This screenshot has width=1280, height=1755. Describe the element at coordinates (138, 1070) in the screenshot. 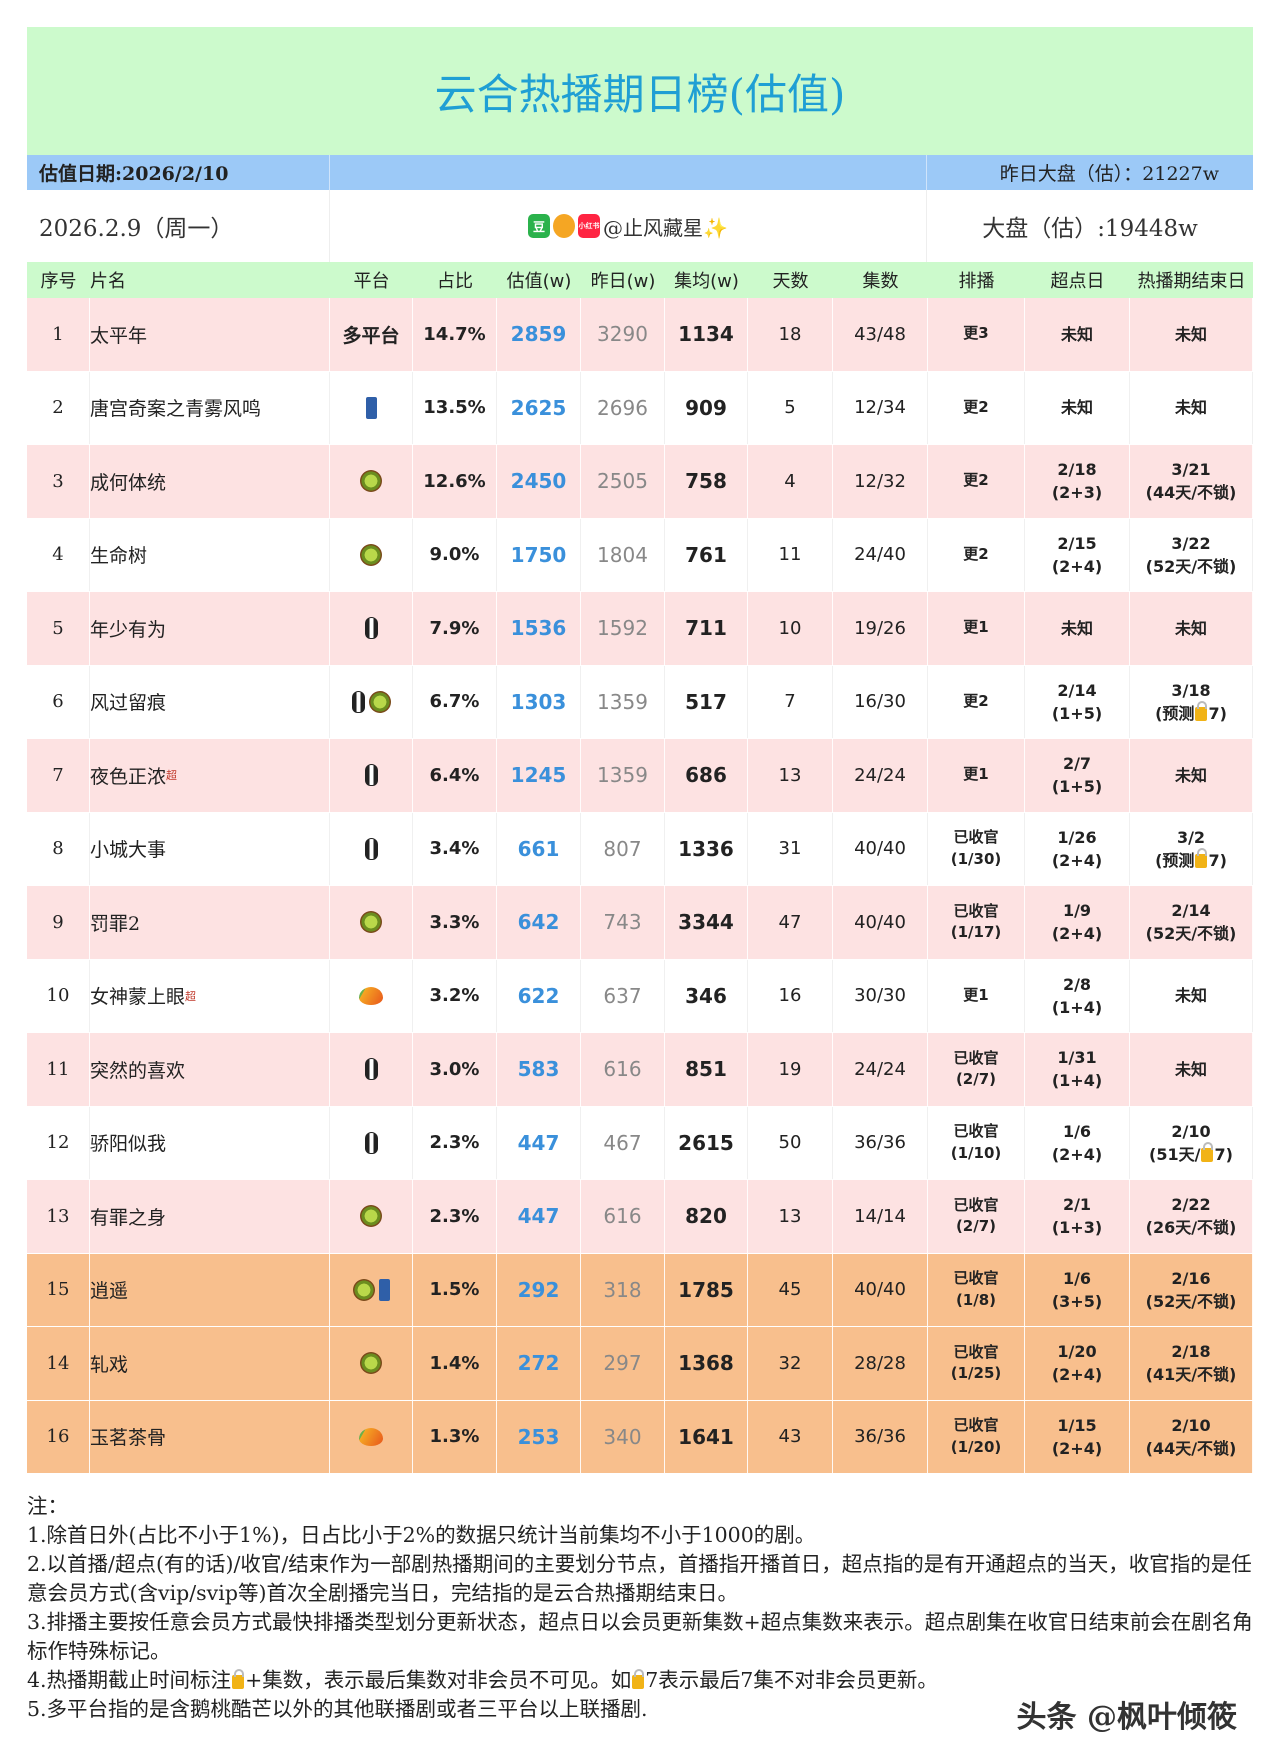

I see `show-title: 突然的喜欢` at that location.